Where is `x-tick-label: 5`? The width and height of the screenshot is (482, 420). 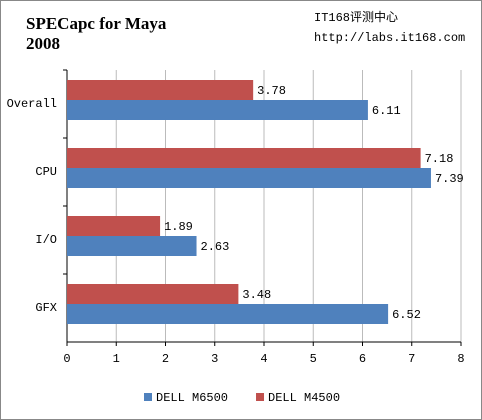
x-tick-label: 5 is located at coordinates (313, 359).